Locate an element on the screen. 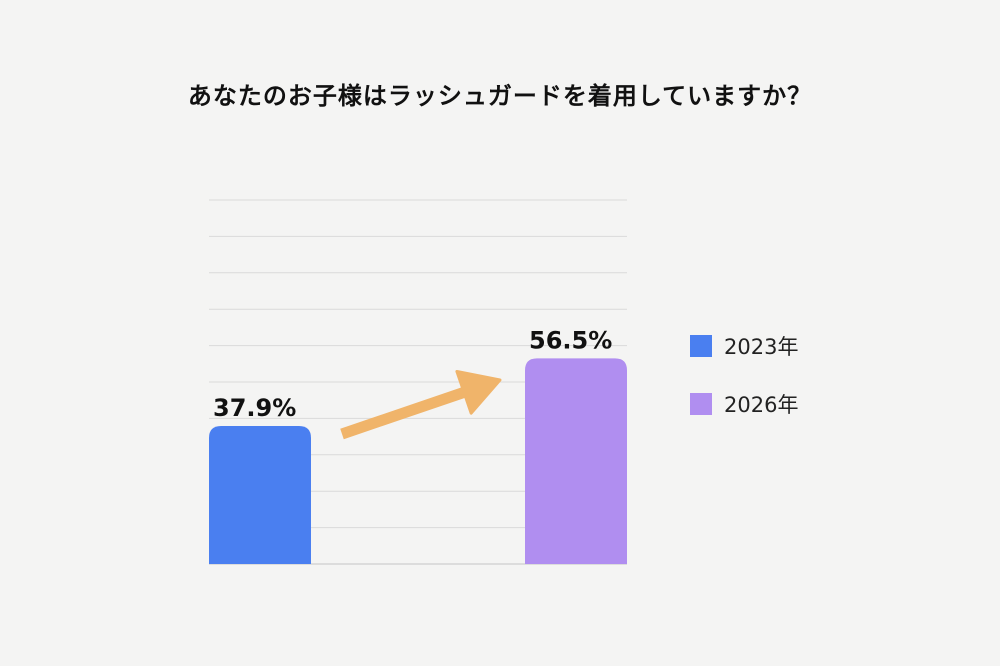 This screenshot has height=666, width=1000. value-label-2023年: 37.9% is located at coordinates (254, 408).